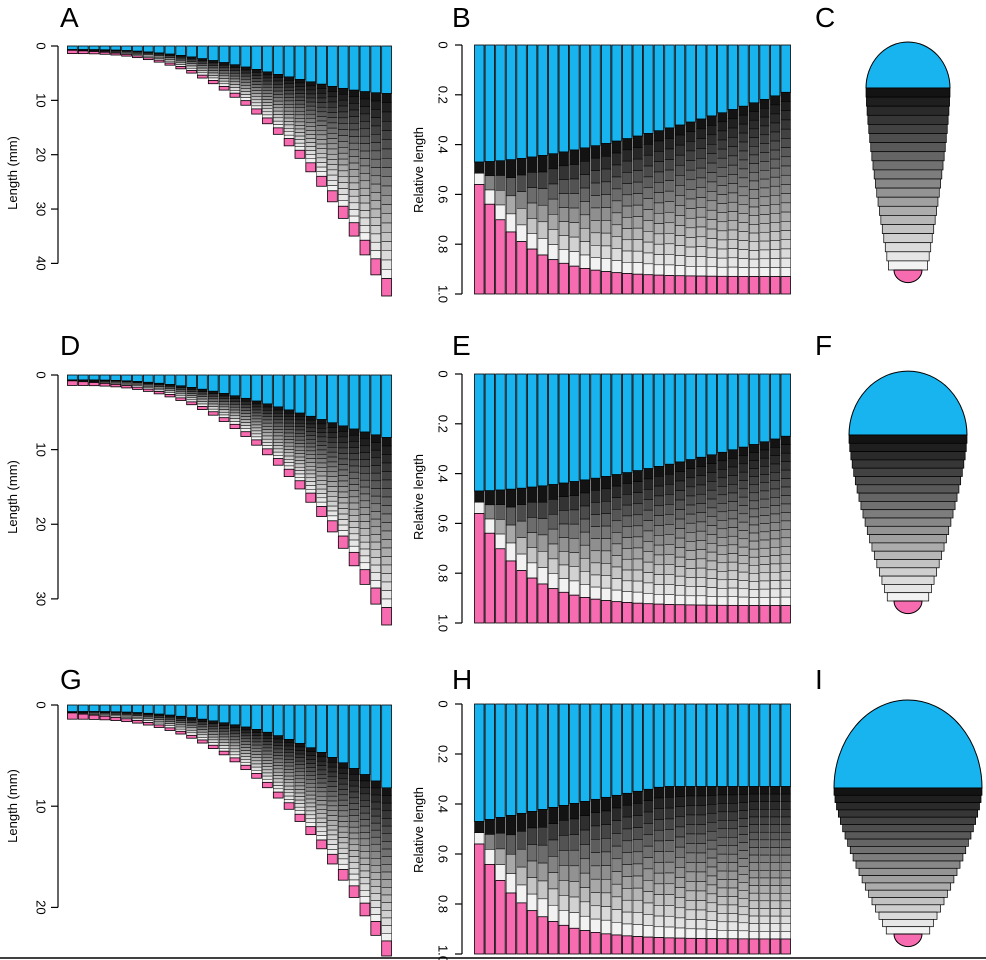 This screenshot has width=986, height=960. What do you see at coordinates (585, 942) in the screenshot?
I see `relbar-pink-h` at bounding box center [585, 942].